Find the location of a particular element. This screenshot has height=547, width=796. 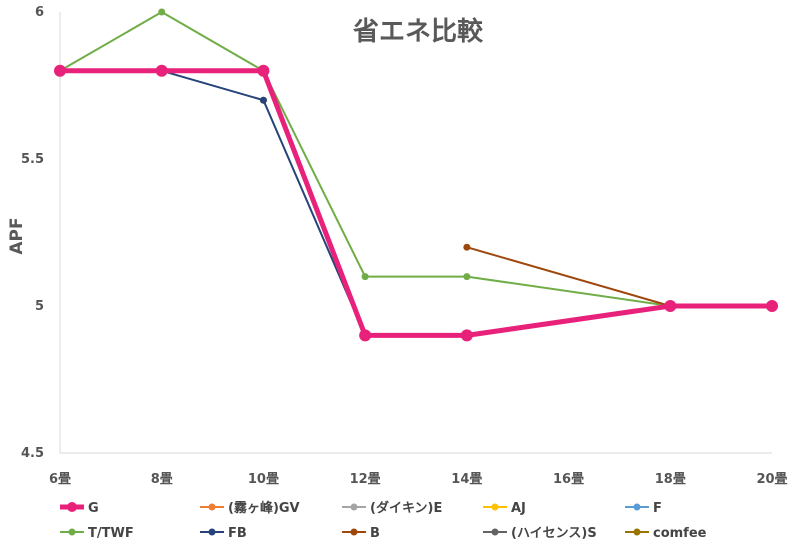

legend-item: B is located at coordinates (361, 533).